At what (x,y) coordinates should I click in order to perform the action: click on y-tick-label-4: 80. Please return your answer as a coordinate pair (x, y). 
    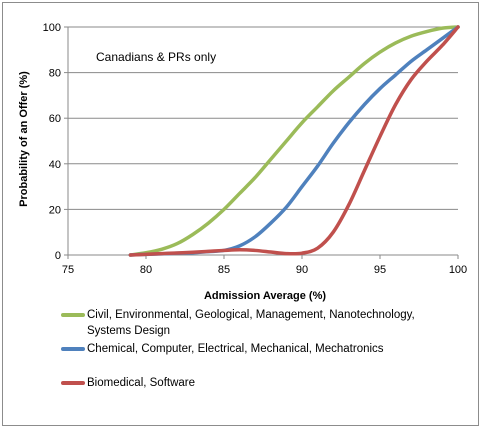
    Looking at the image, I should click on (55, 74).